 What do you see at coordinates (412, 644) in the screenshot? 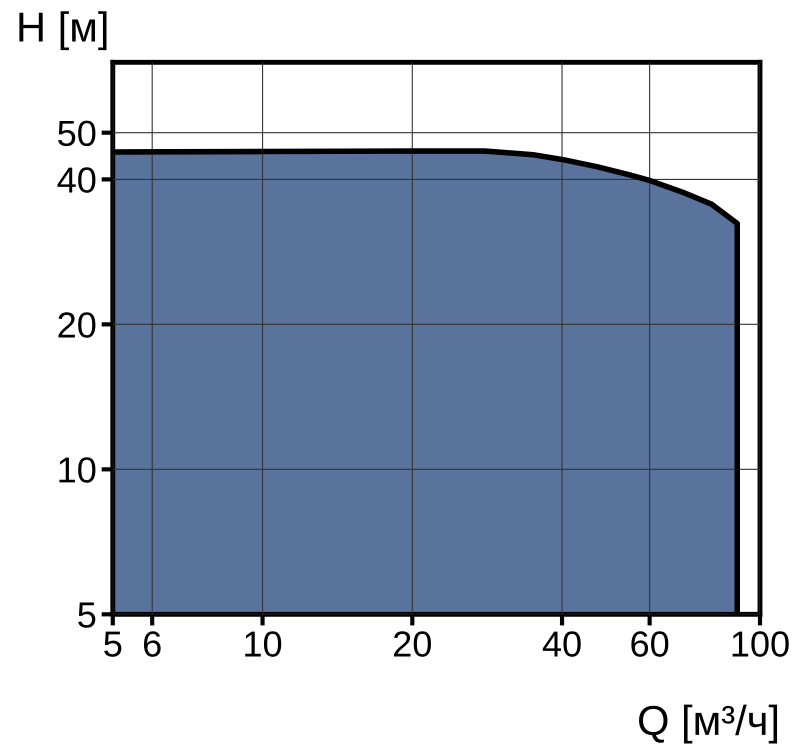
I see `x-tick-label: 20` at bounding box center [412, 644].